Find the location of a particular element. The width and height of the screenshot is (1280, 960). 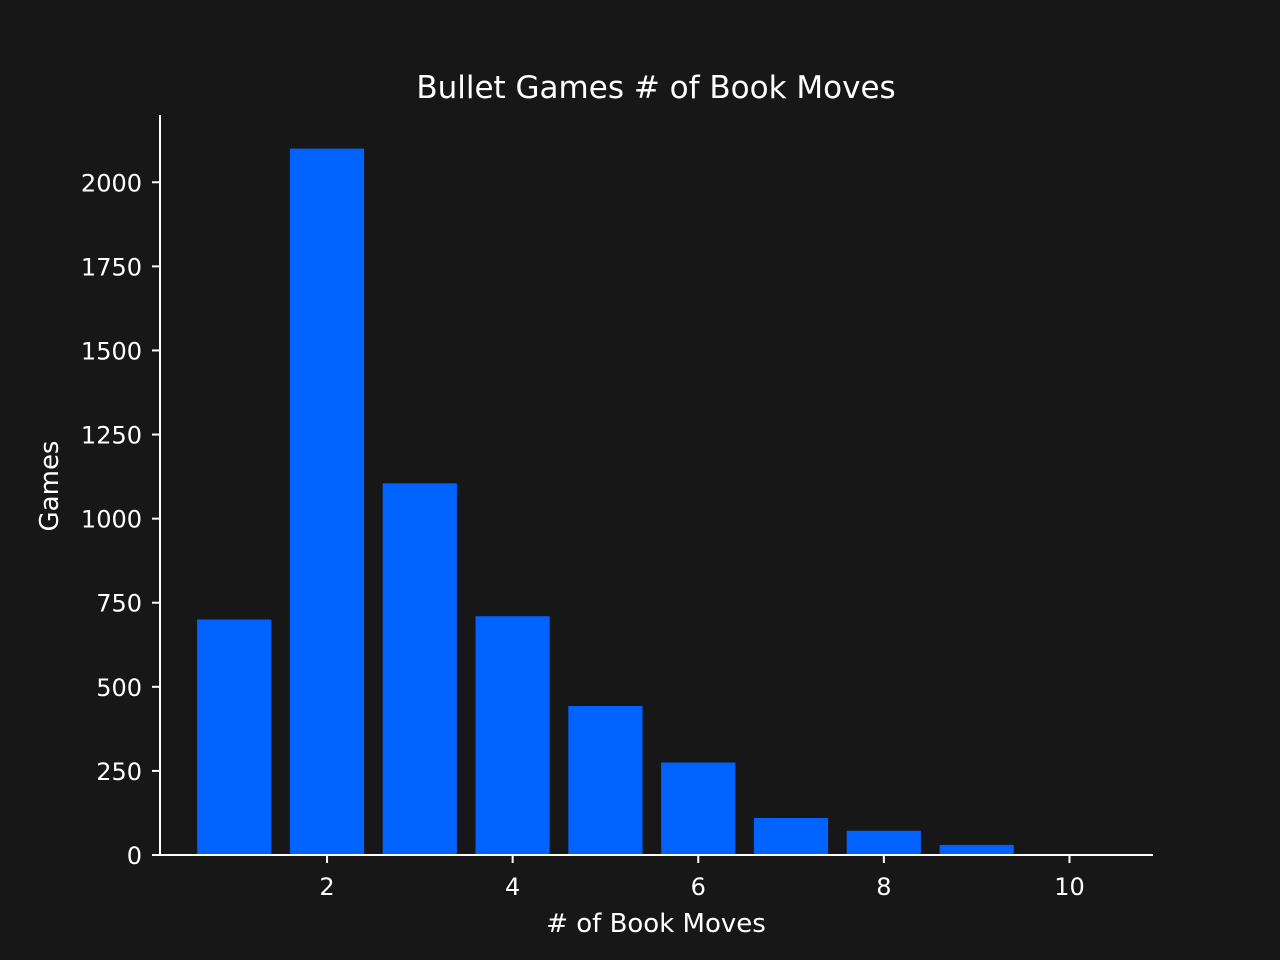

x-tick-label-10: 10 is located at coordinates (1069, 887).